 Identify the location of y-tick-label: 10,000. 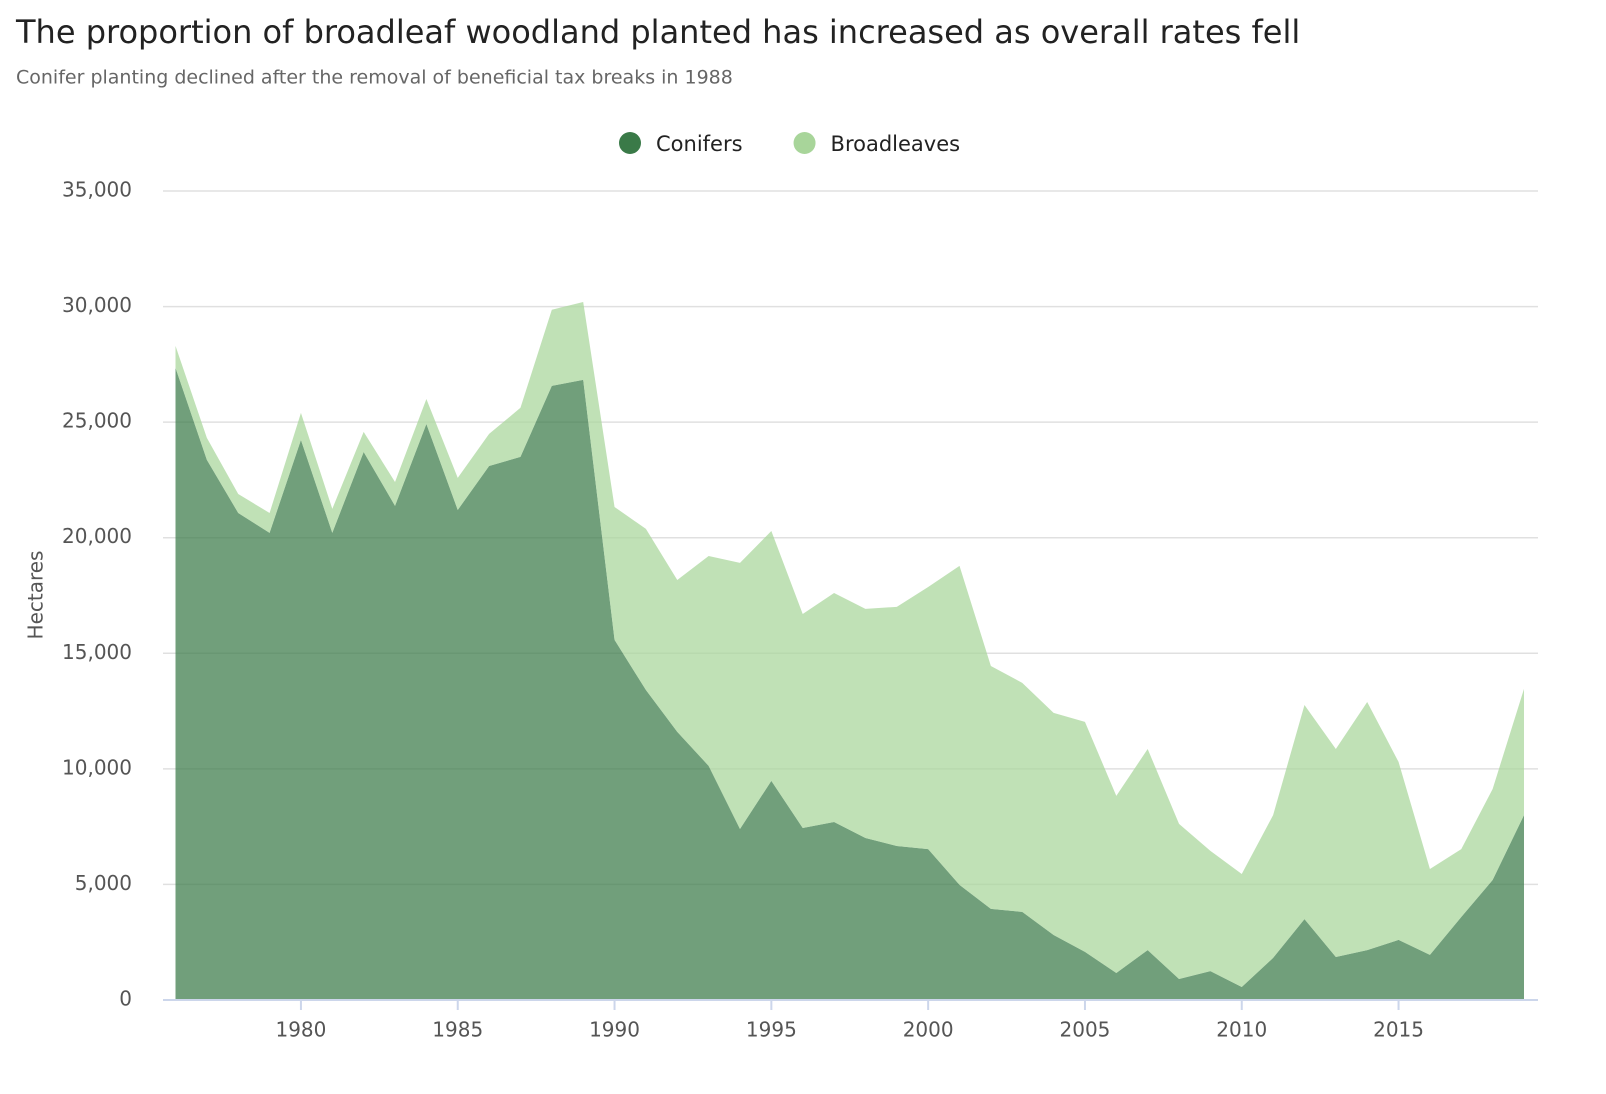
(97, 767).